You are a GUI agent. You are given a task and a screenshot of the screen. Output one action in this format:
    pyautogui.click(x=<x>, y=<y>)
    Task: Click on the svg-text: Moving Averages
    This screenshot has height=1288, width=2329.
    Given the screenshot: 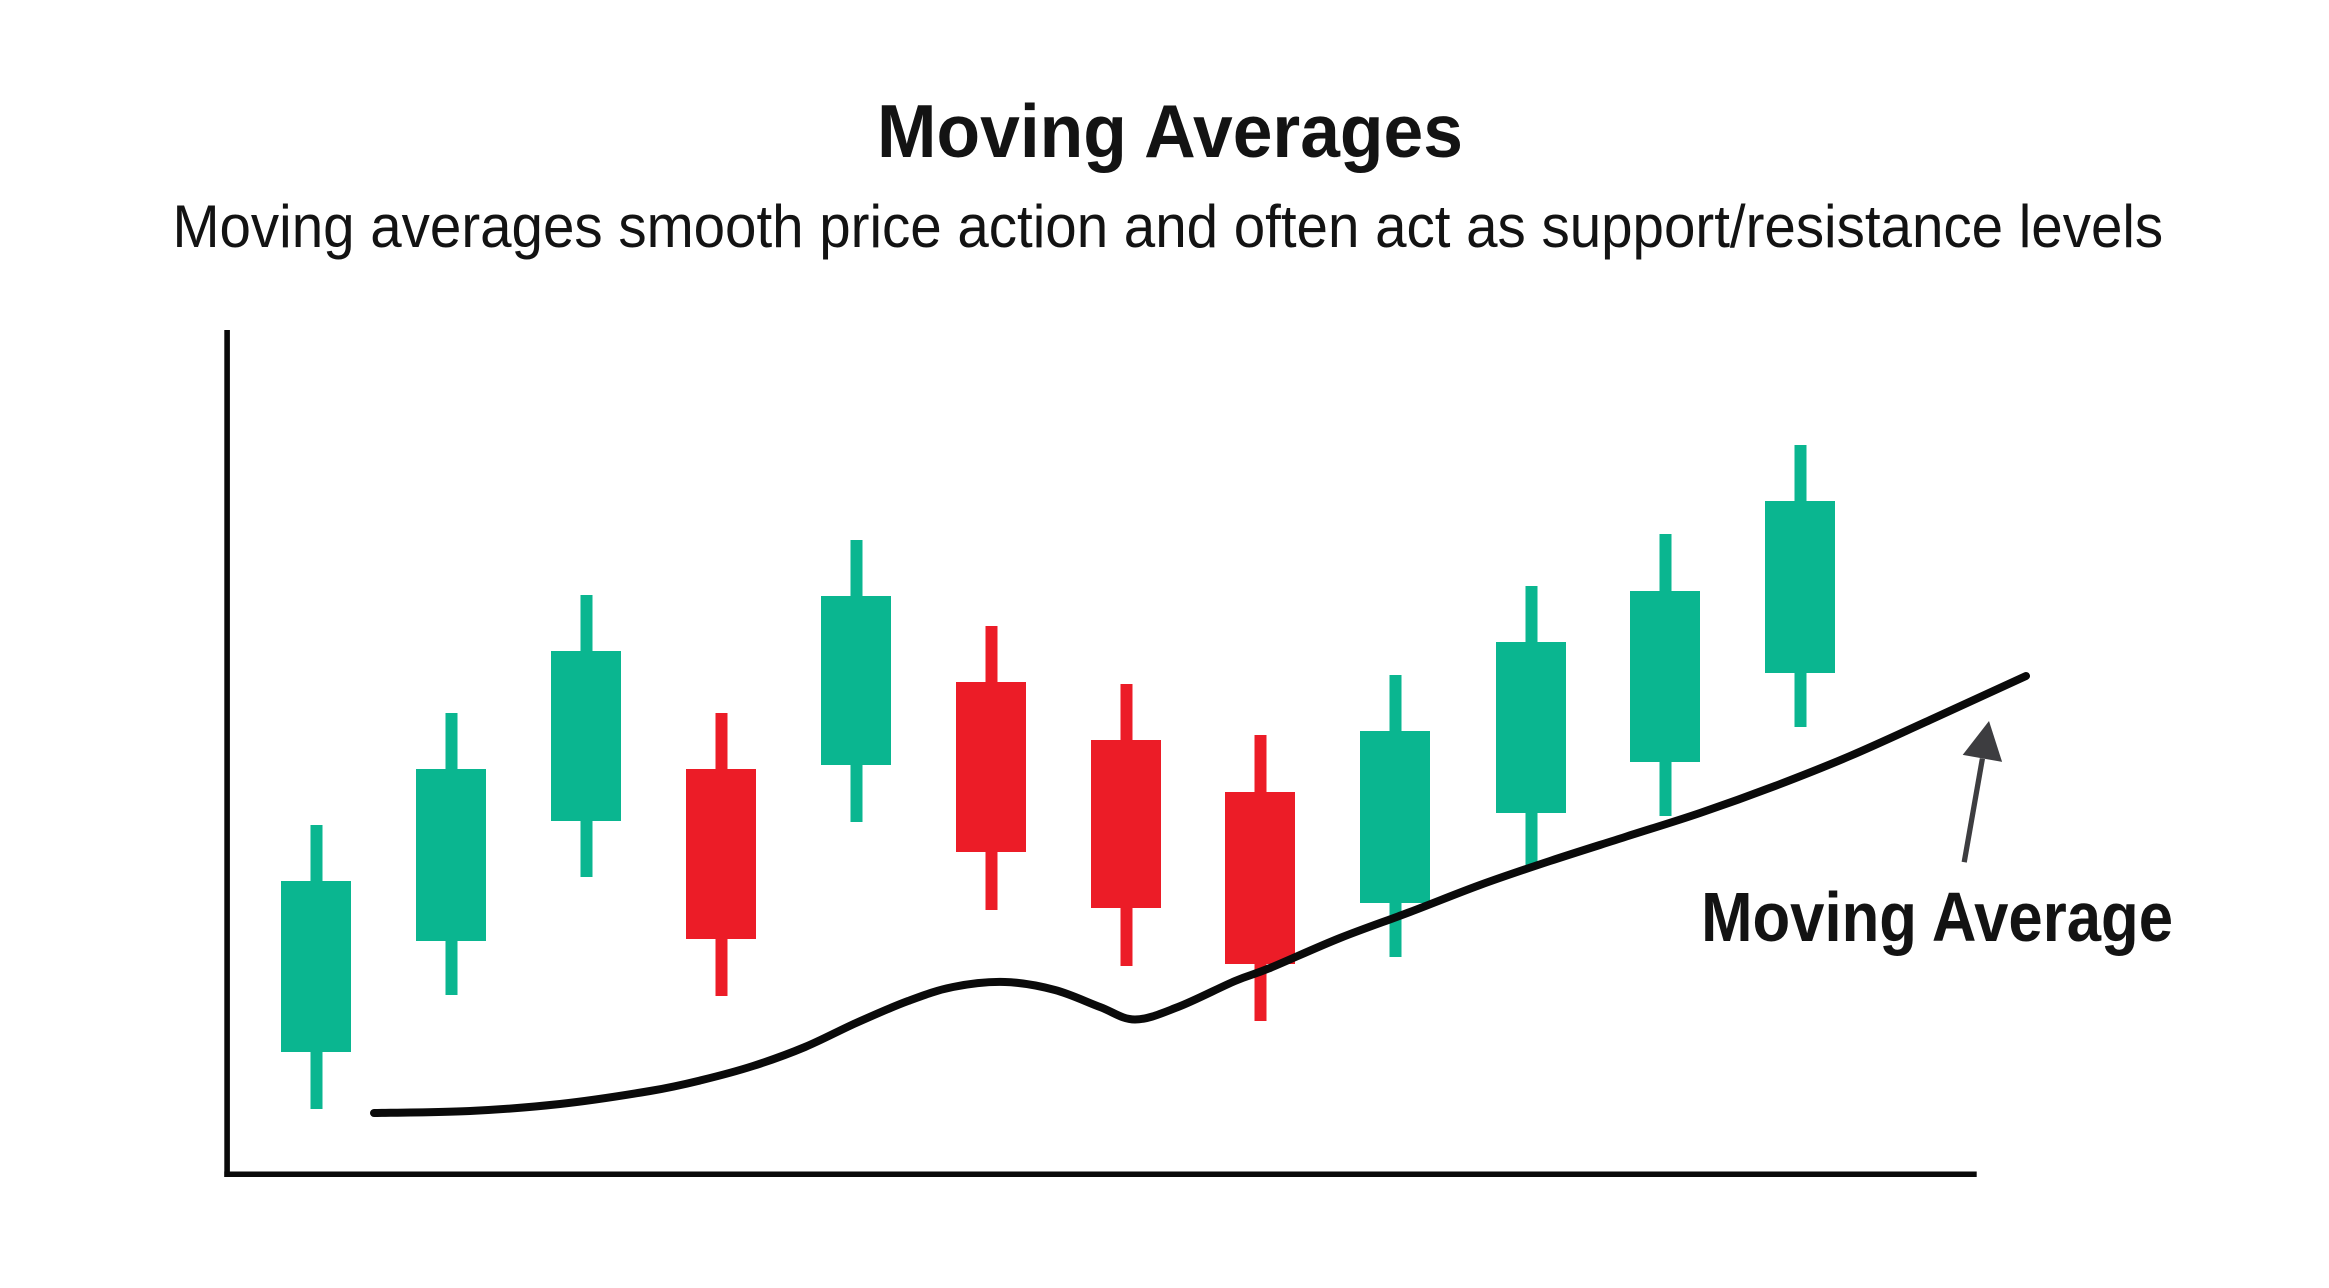 What is the action you would take?
    pyautogui.click(x=1170, y=131)
    